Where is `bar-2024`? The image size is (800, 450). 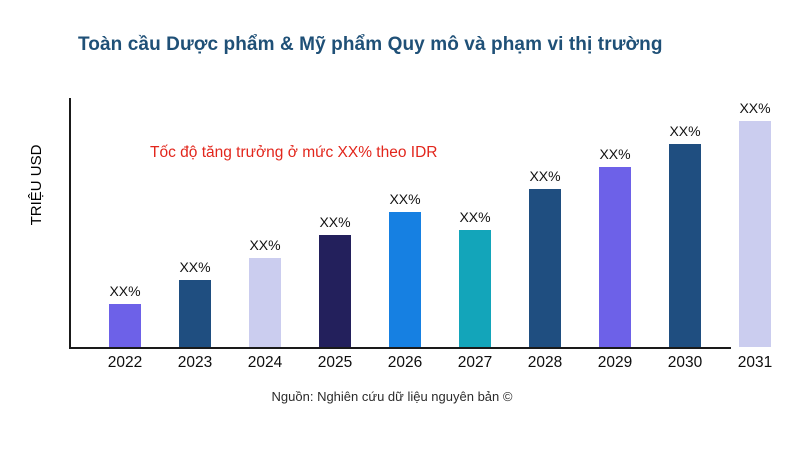
bar-2024 is located at coordinates (265, 302).